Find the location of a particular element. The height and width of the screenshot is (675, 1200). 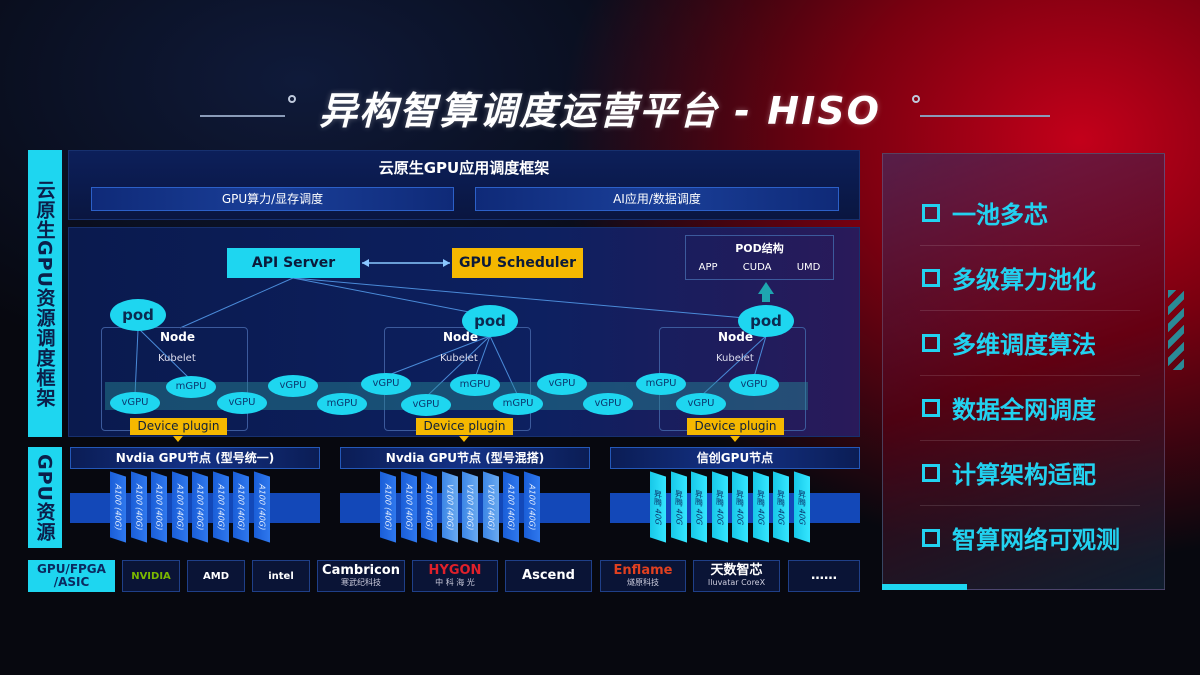

vendor-name: Cambricon is located at coordinates (361, 571).